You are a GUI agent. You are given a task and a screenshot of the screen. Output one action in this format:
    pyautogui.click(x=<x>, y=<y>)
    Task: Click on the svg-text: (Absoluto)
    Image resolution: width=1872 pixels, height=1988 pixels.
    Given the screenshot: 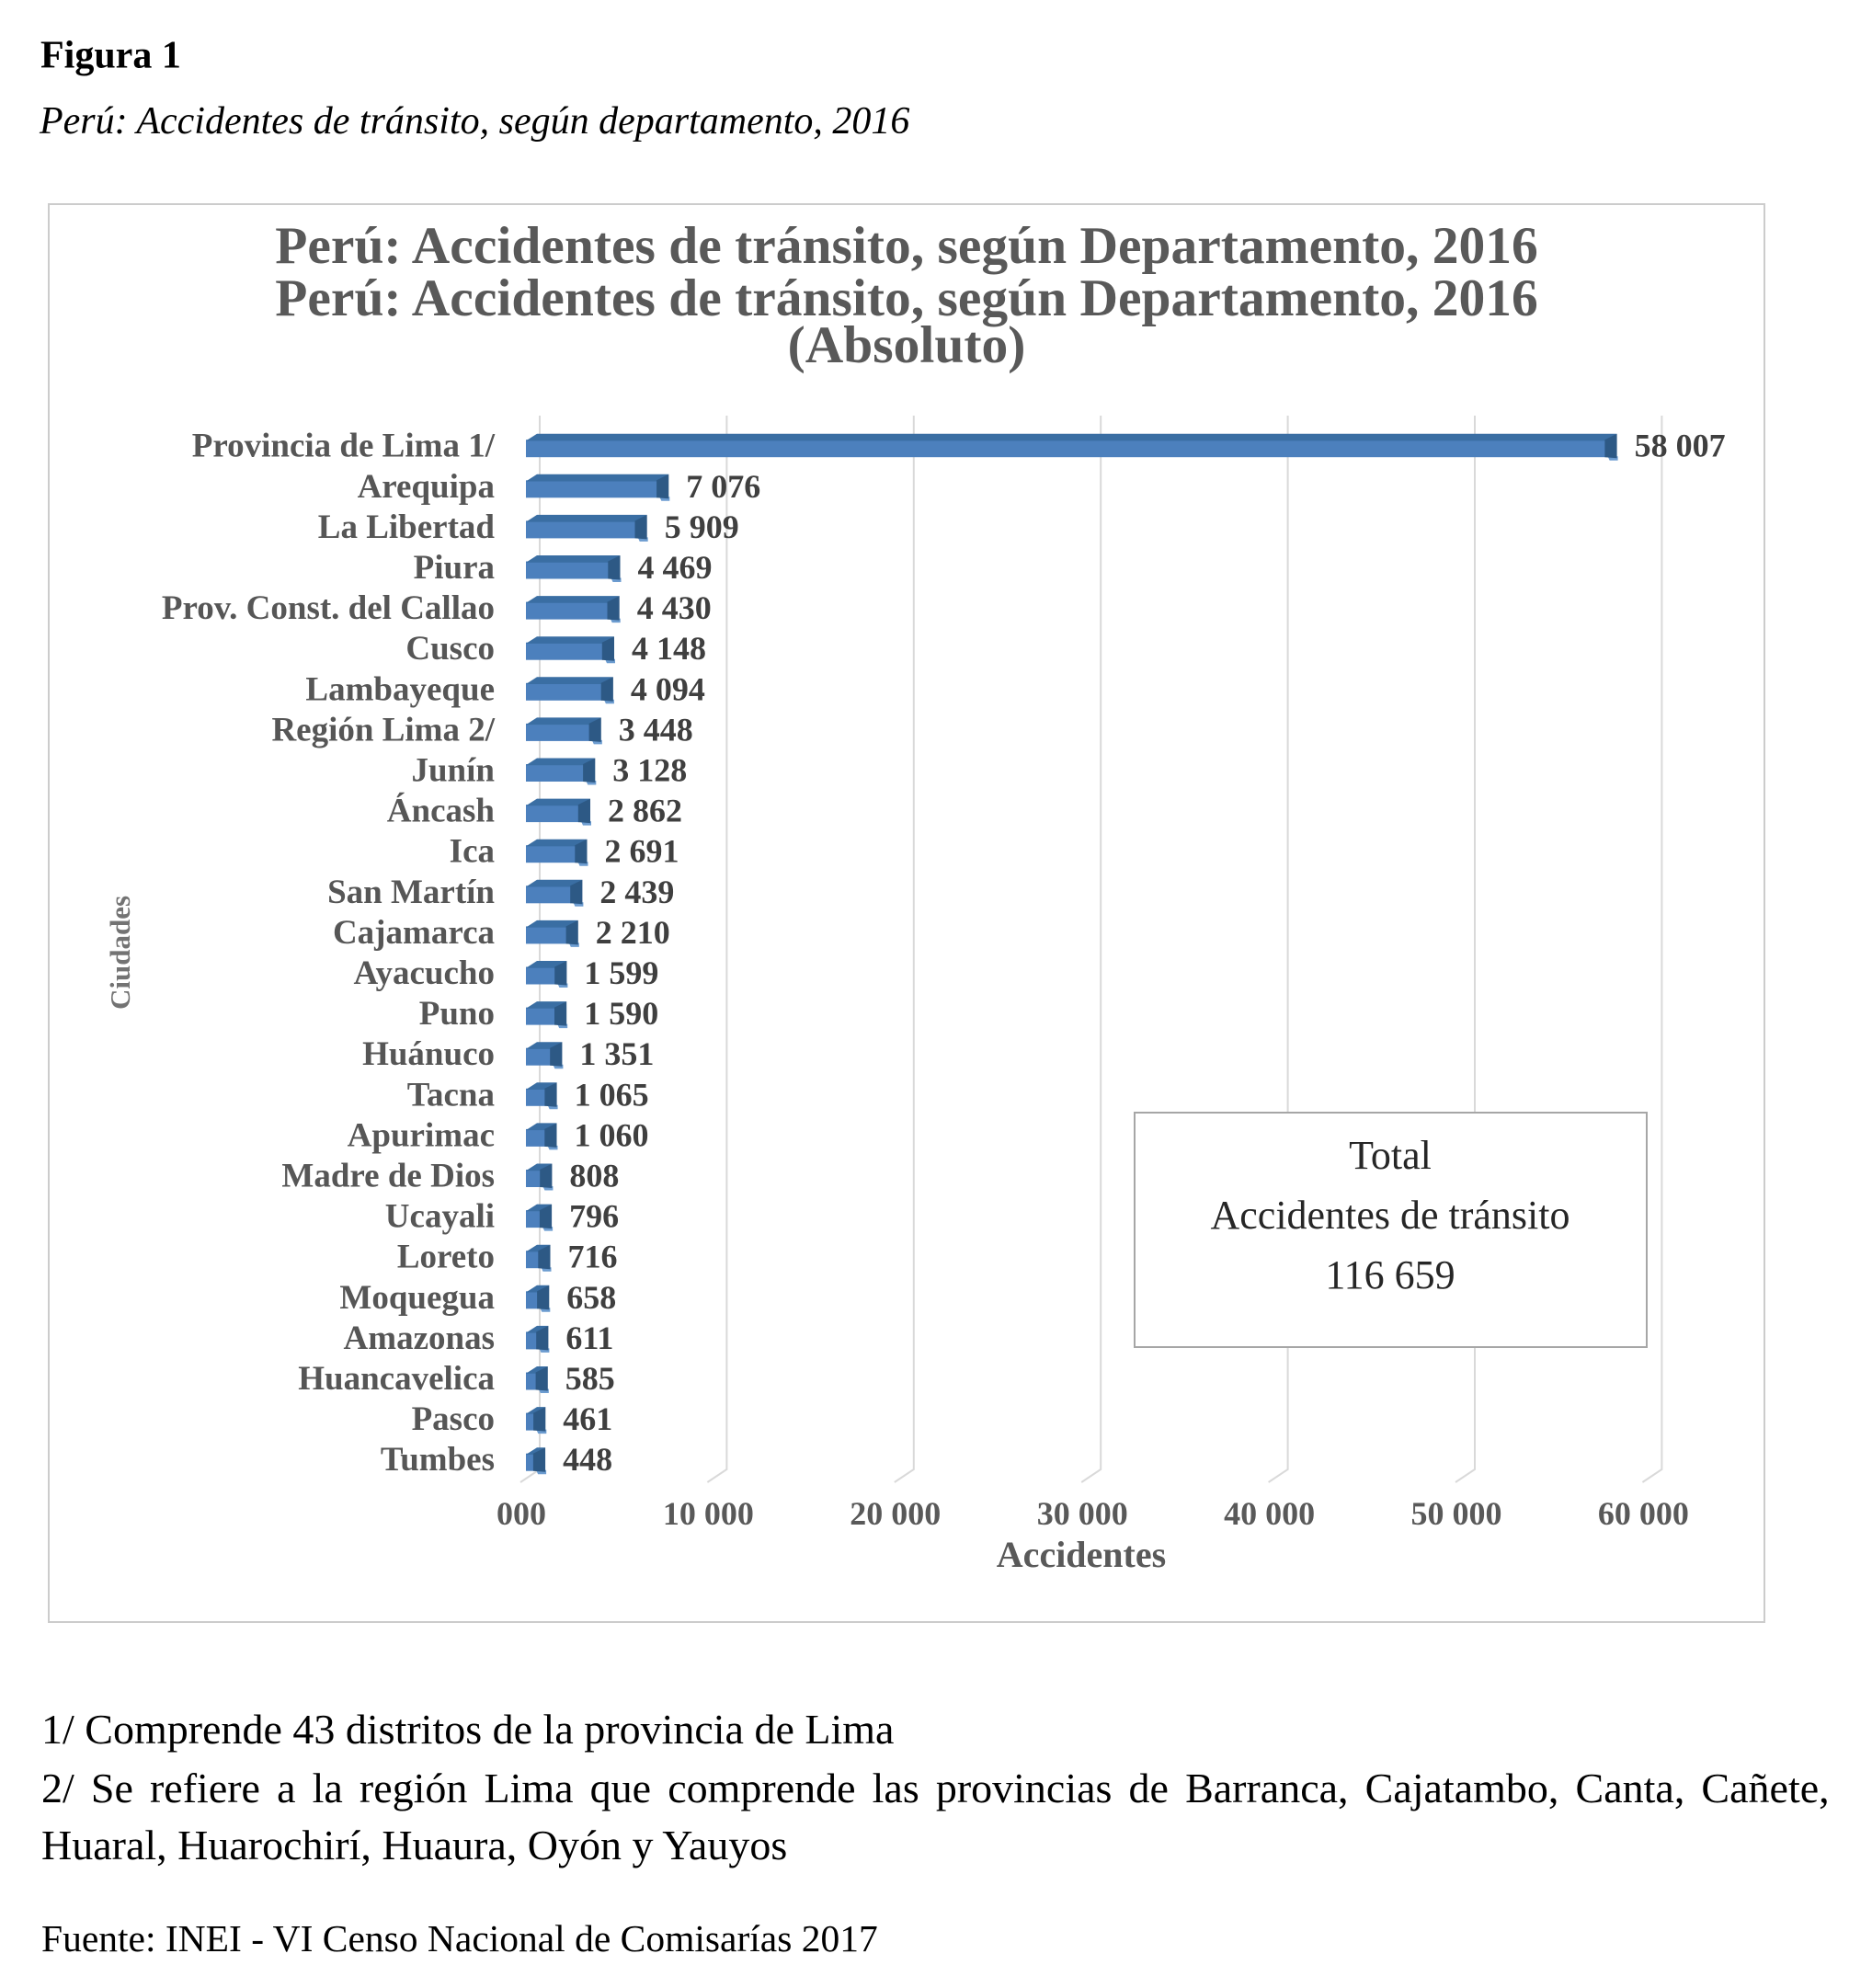 What is the action you would take?
    pyautogui.click(x=907, y=345)
    